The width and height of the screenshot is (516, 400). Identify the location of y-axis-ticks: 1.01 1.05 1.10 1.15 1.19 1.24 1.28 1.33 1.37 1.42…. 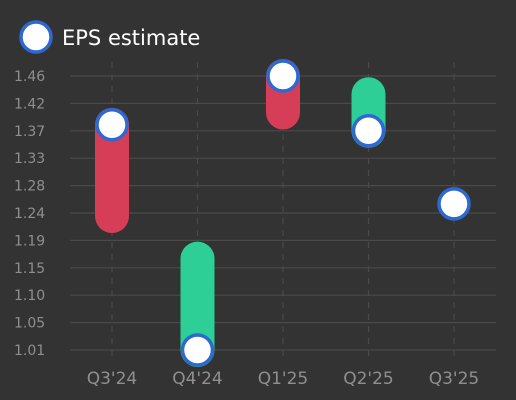
(29, 214).